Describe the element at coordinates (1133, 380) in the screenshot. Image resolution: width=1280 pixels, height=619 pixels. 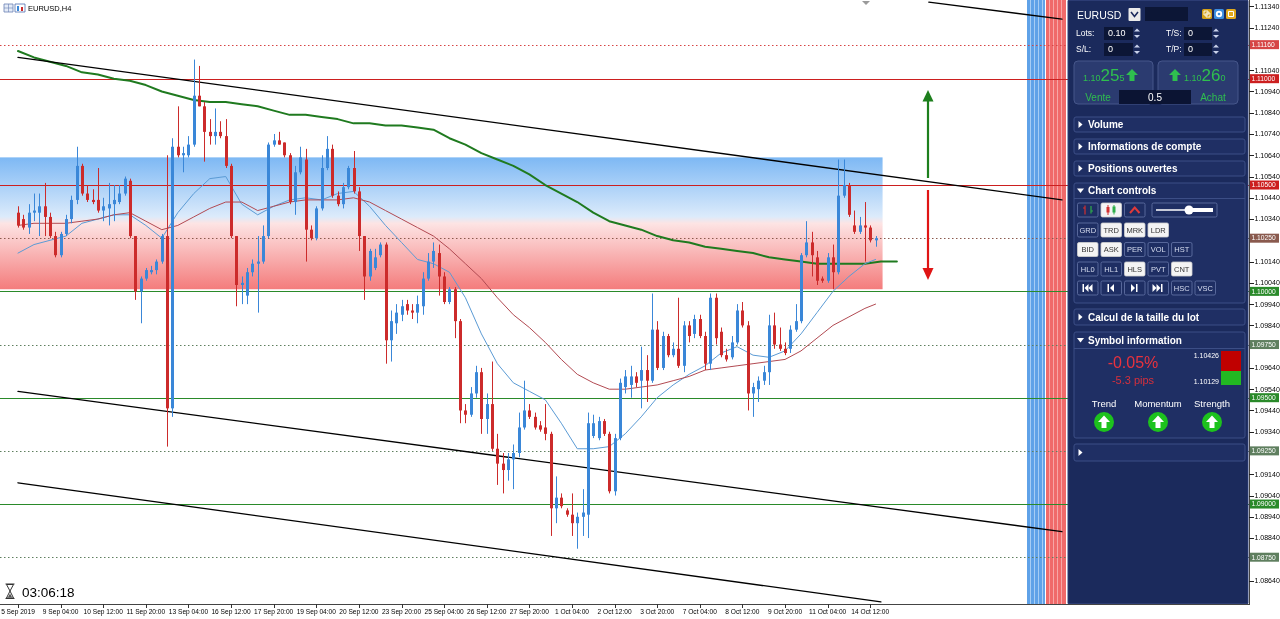
I see `annotation: -5.3 pips` at that location.